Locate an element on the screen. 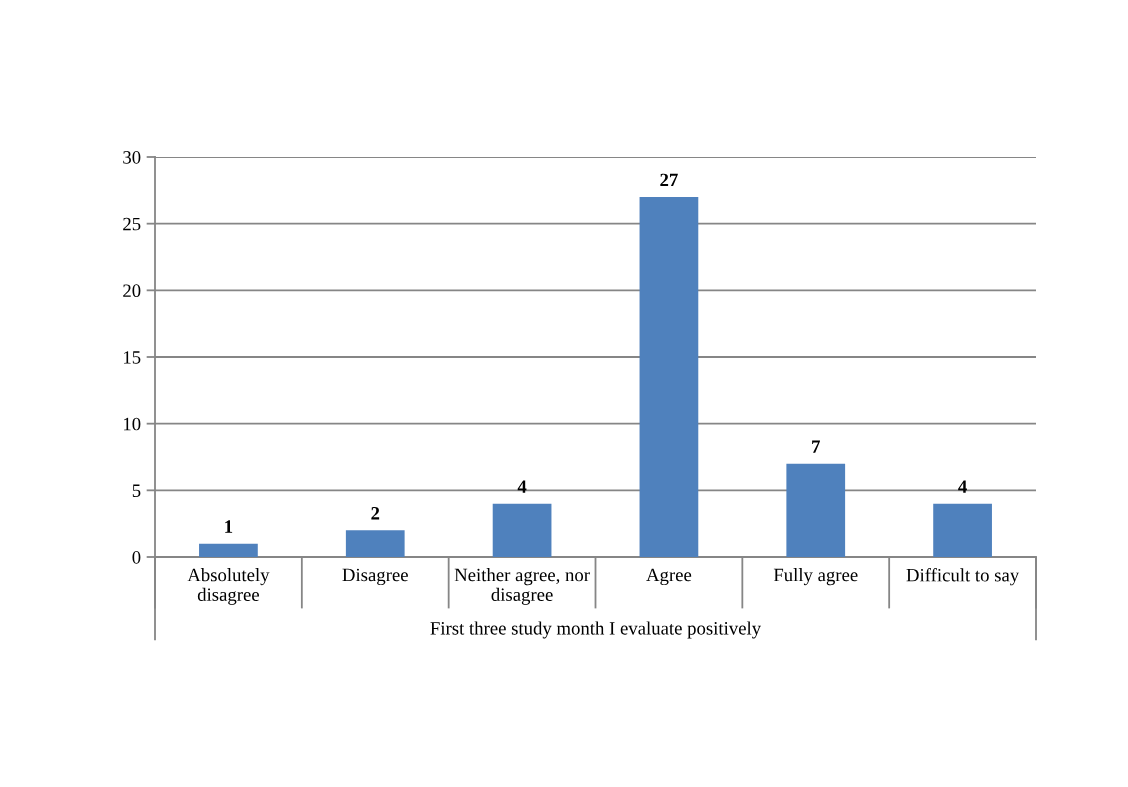 The height and width of the screenshot is (787, 1128). x-tick-label: Difficult to say is located at coordinates (963, 577).